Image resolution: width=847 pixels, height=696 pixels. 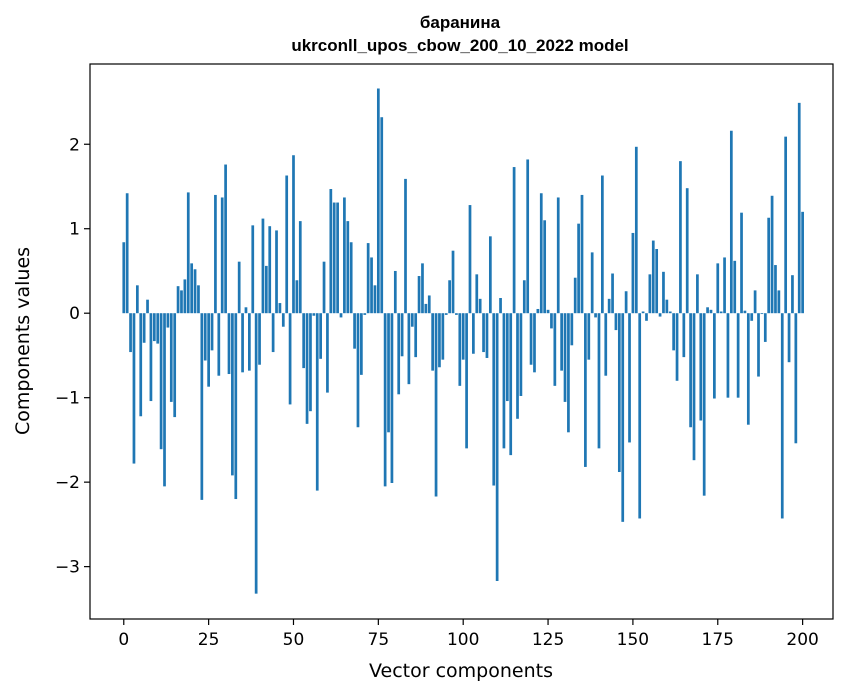 I want to click on x-tick-label: 50, so click(x=294, y=640).